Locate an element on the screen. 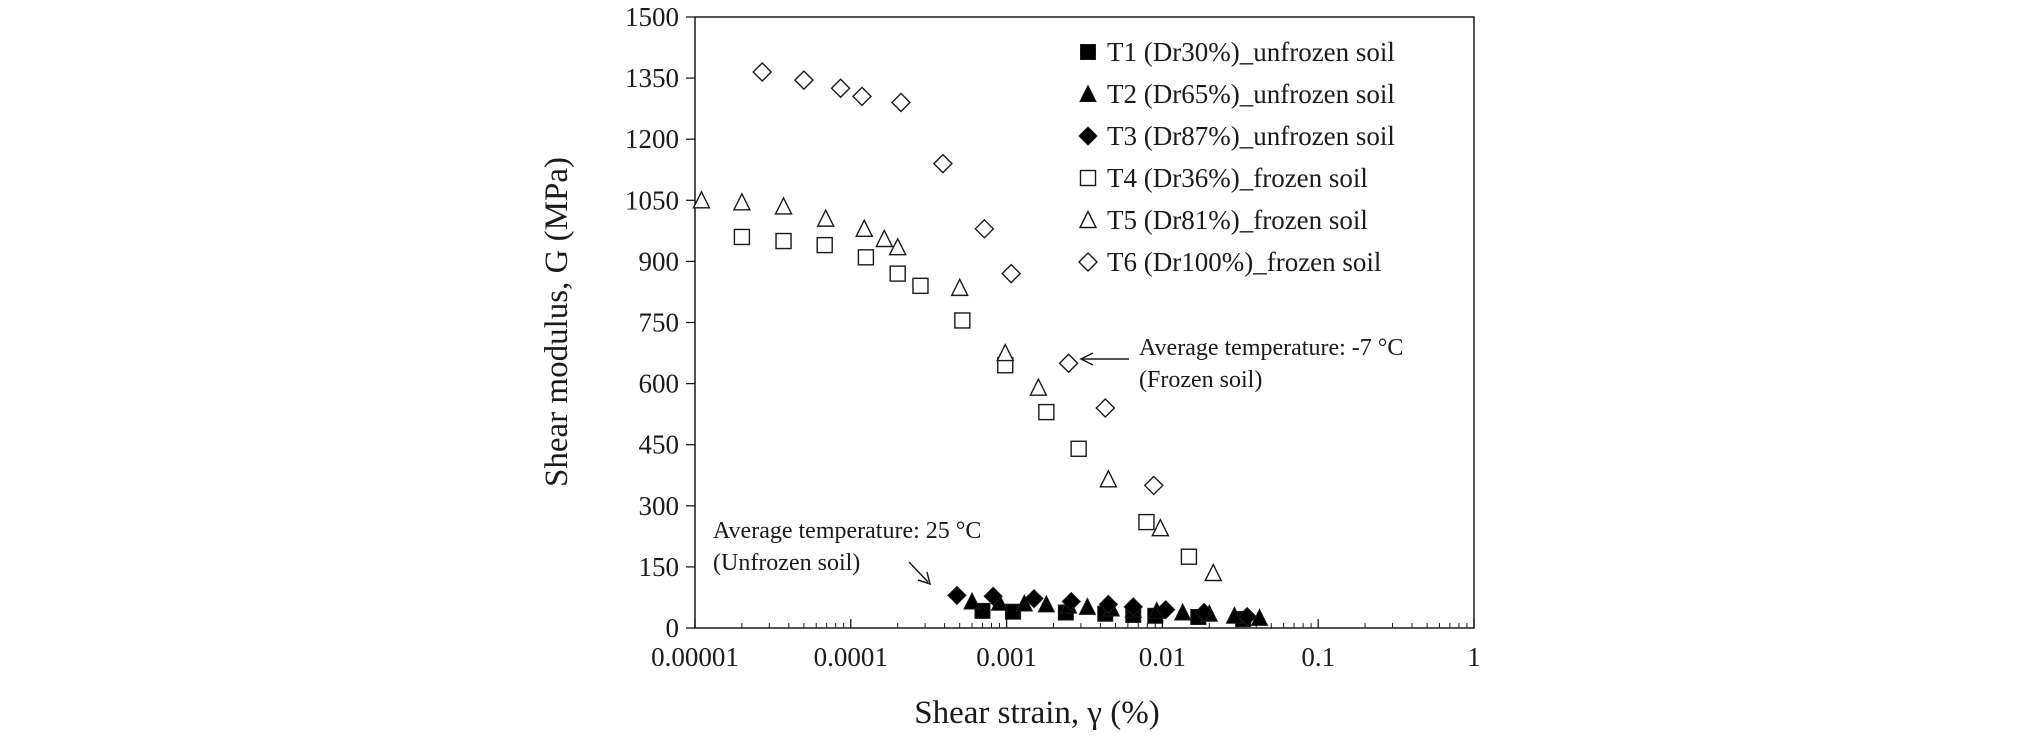 Image resolution: width=2020 pixels, height=740 pixels. legend-label-1: T1 (Dr30%)_unfrozen soil is located at coordinates (1251, 52).